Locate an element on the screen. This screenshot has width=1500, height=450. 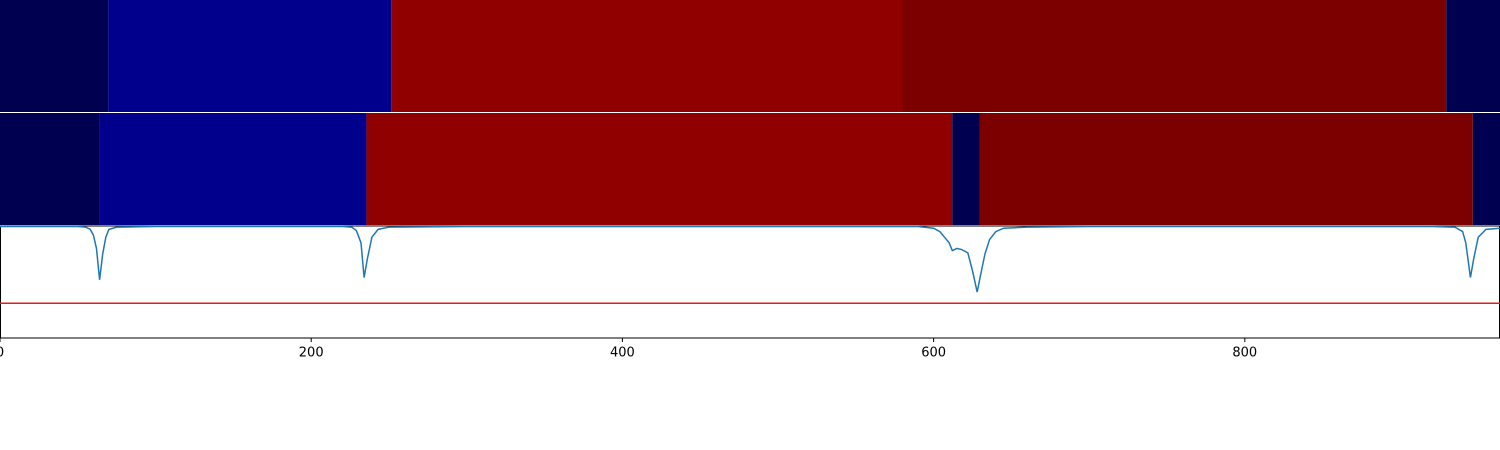
x-tick-label: 400 is located at coordinates (622, 353).